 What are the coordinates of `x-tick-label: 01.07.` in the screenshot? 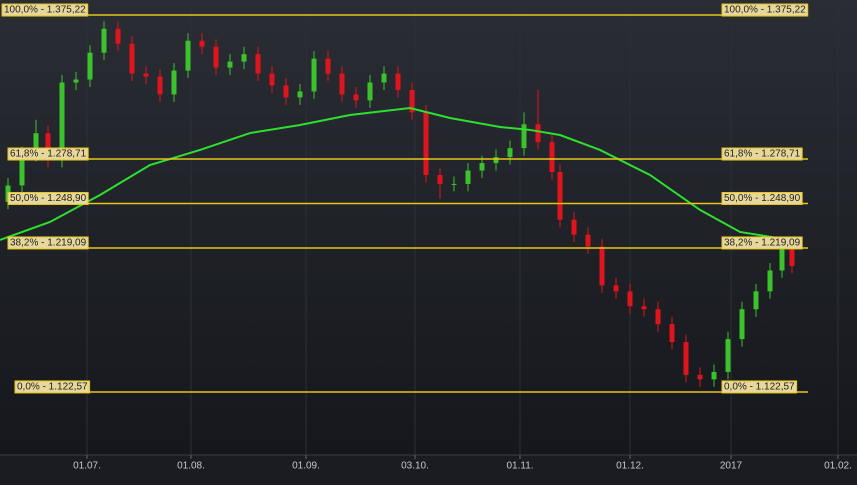 It's located at (87, 466).